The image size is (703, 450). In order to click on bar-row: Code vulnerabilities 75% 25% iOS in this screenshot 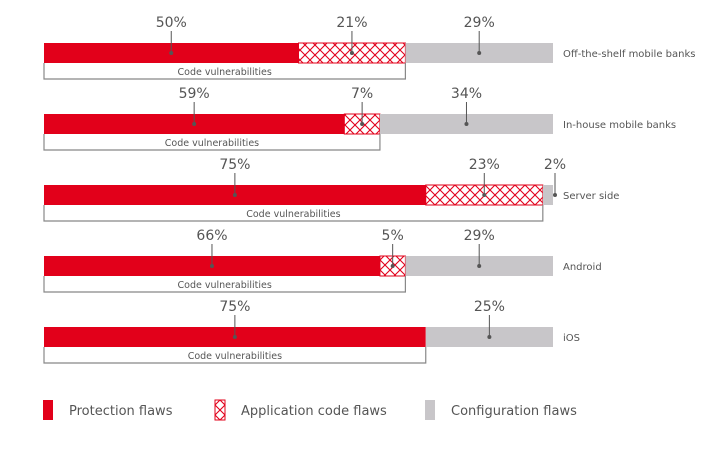, I will do `click(311, 331)`.